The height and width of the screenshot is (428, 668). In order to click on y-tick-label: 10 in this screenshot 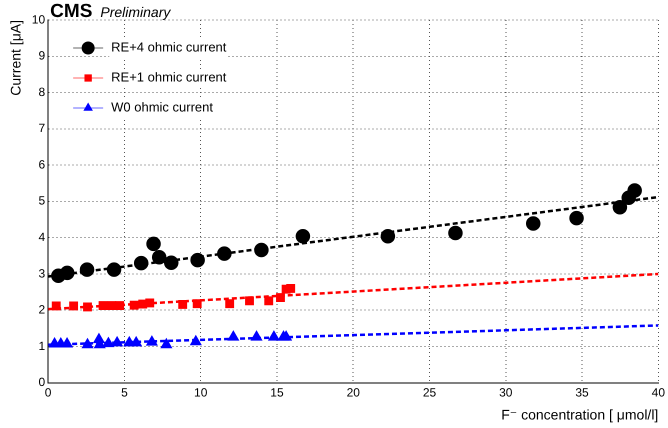, I will do `click(39, 19)`.